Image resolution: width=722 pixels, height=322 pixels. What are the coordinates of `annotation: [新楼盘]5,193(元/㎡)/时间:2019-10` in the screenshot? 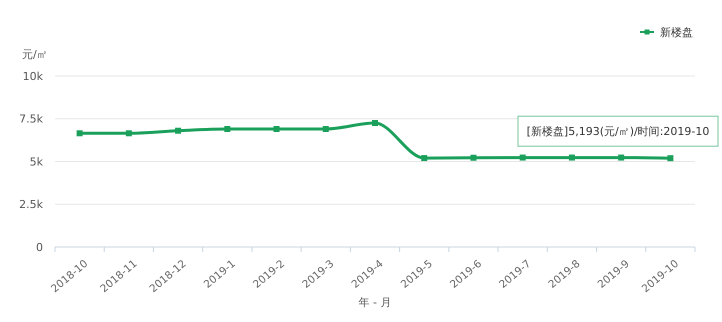 It's located at (618, 131).